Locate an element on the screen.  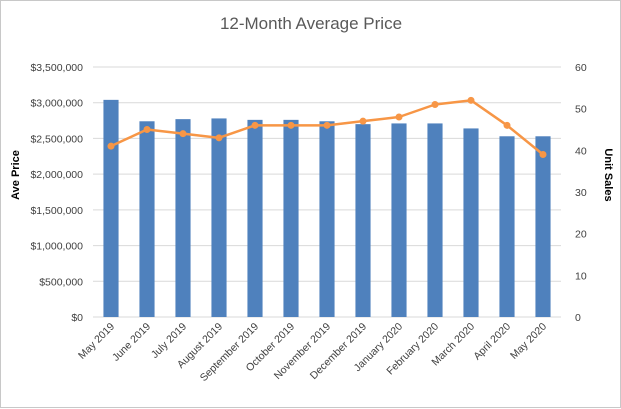
category-label: April 2020 is located at coordinates (492, 342).